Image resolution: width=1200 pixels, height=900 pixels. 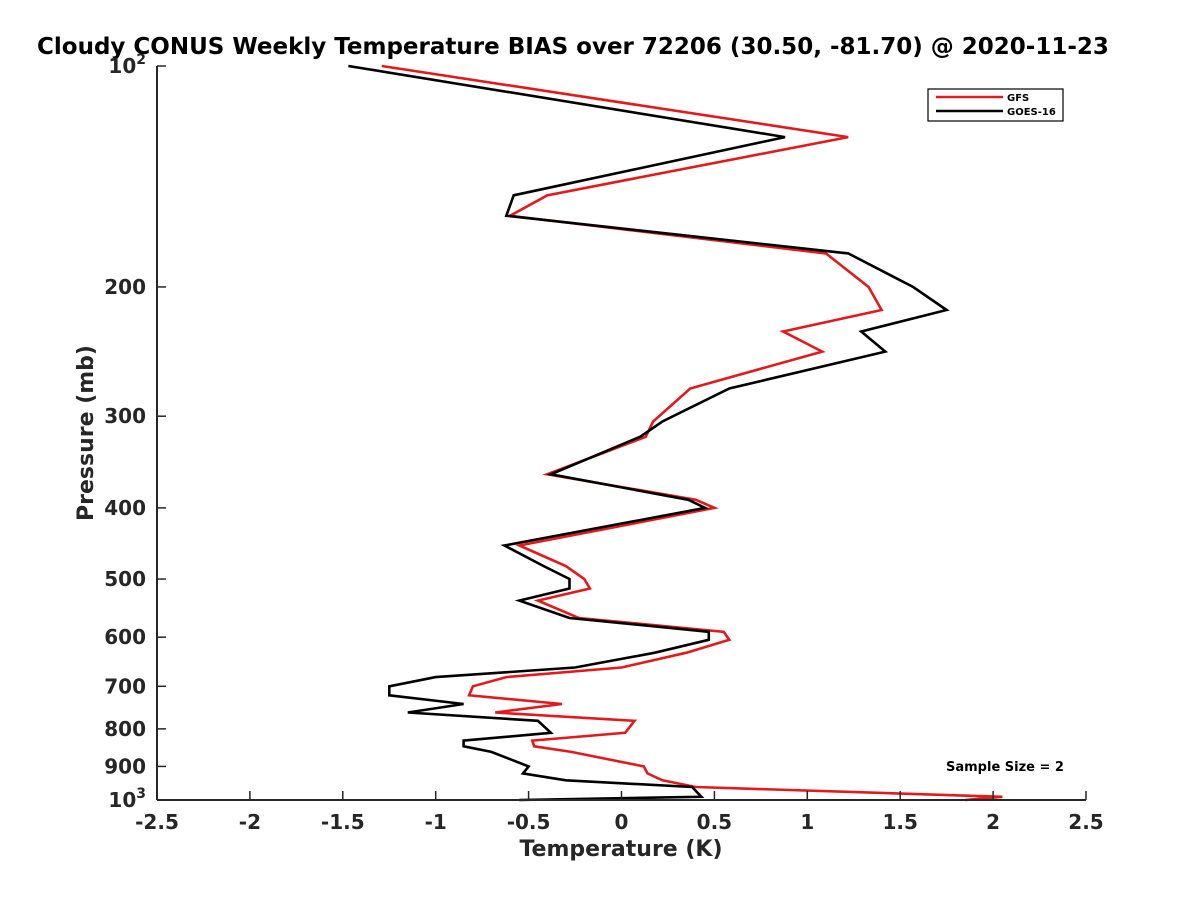 I want to click on y-tick-label: 800, so click(x=125, y=729).